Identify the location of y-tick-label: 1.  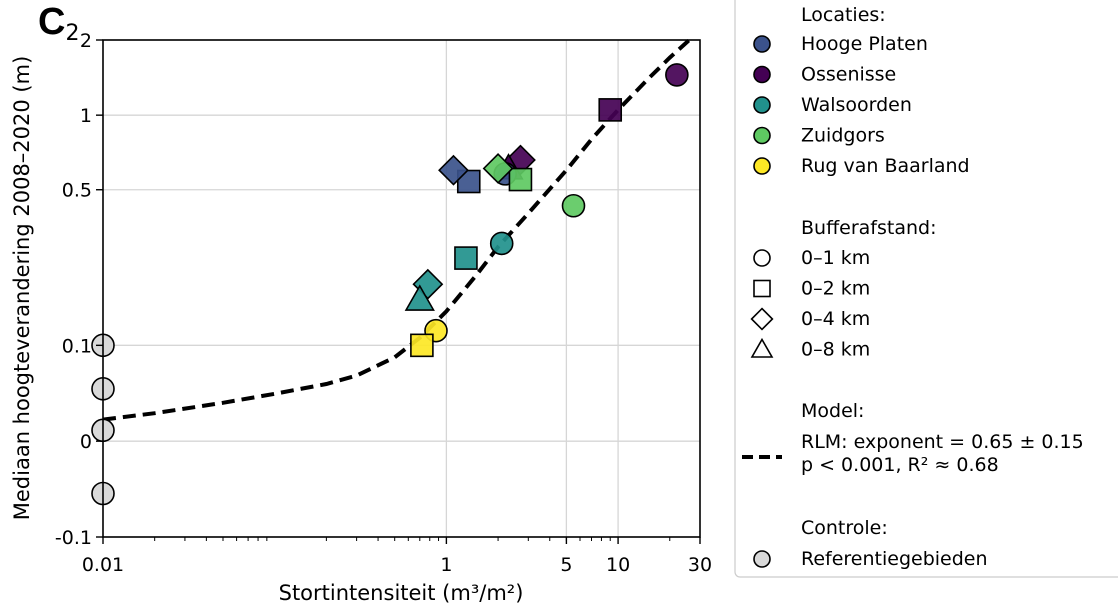
(86, 116).